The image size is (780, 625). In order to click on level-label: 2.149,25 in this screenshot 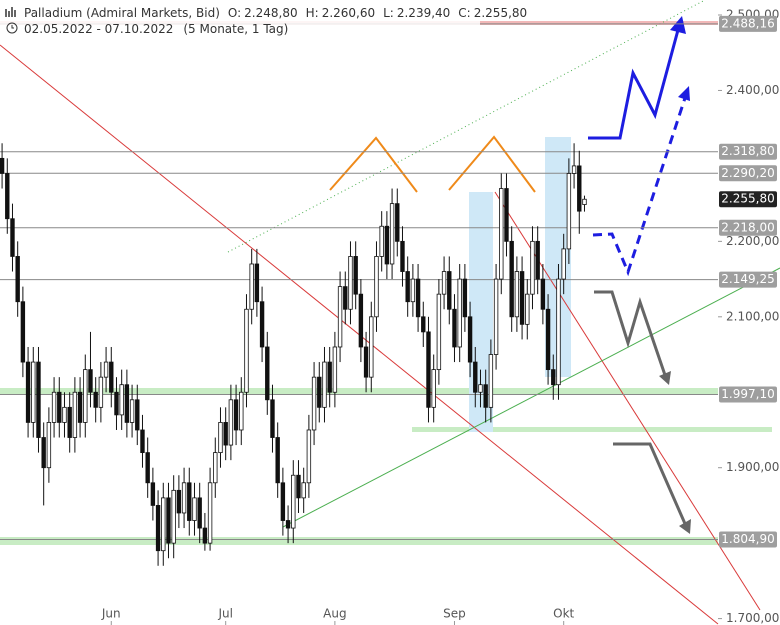, I will do `click(747, 279)`.